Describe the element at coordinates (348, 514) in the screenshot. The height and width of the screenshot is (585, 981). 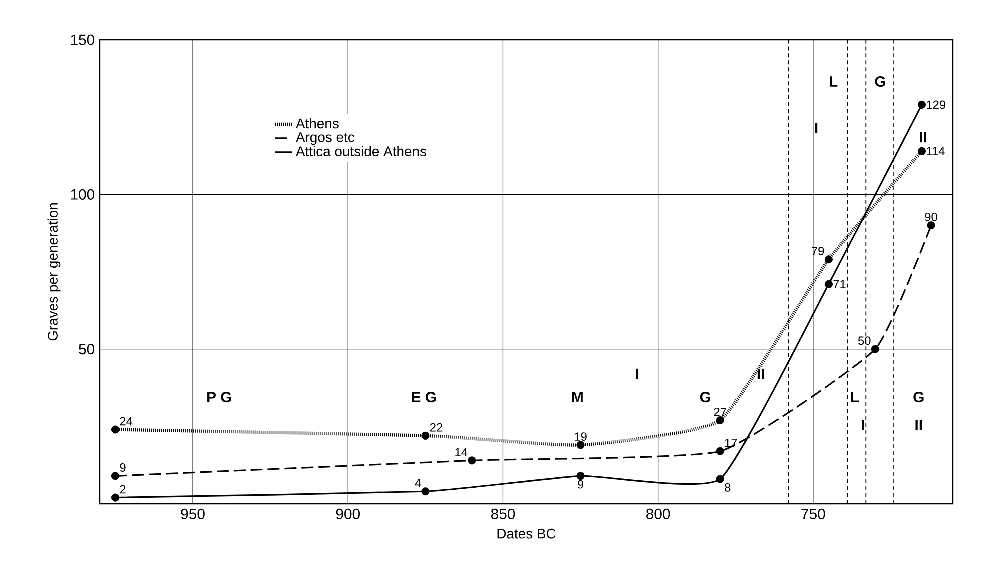
I see `x-tick-label: 900` at that location.